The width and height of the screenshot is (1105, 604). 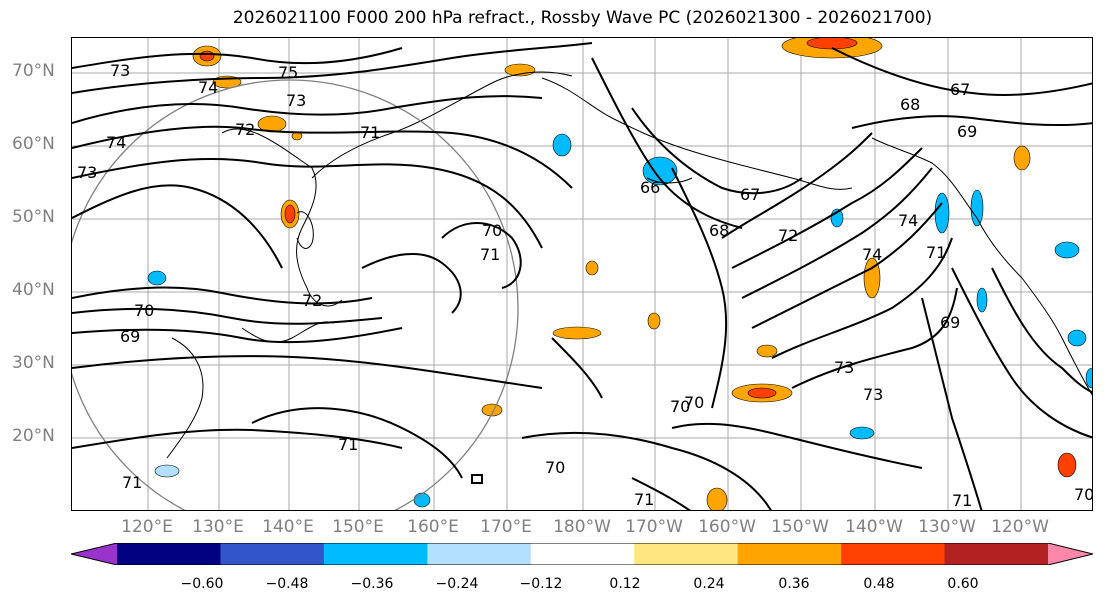 I want to click on lon-label-140w: 140°W, so click(x=874, y=527).